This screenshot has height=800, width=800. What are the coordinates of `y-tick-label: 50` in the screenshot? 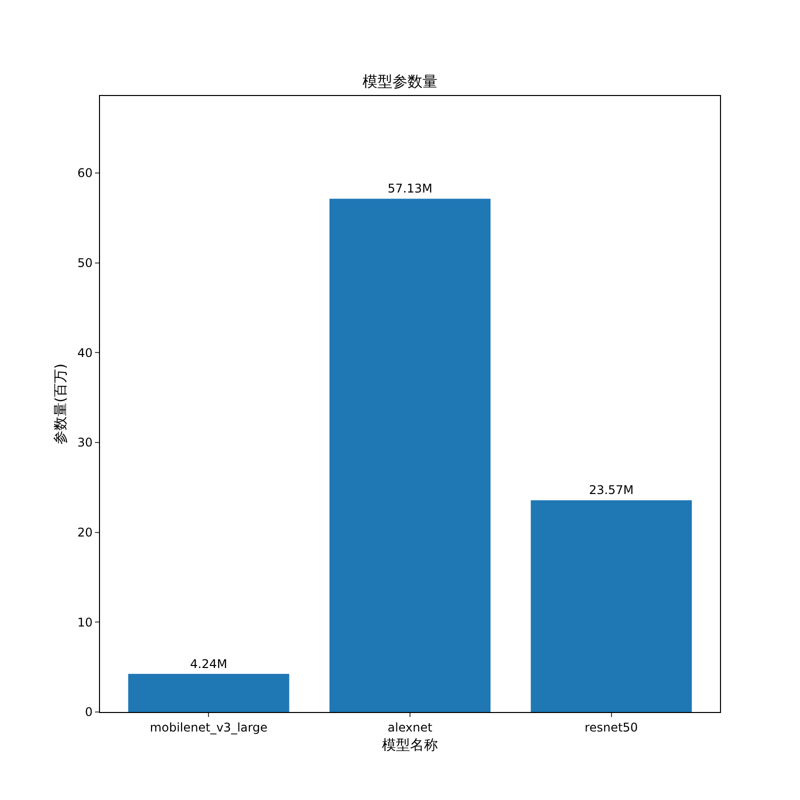 It's located at (85, 263).